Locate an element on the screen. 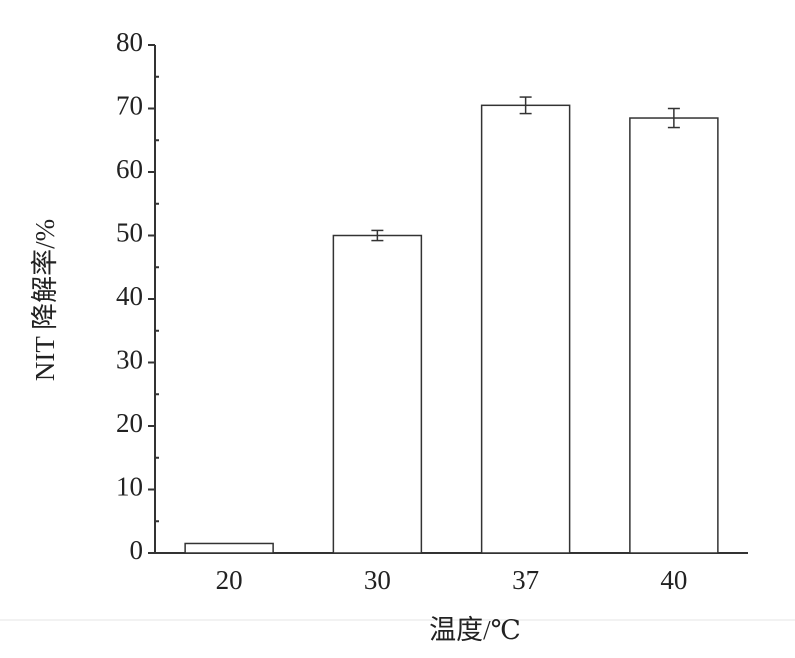 This screenshot has width=795, height=658. x-tick-label: 20 is located at coordinates (229, 580).